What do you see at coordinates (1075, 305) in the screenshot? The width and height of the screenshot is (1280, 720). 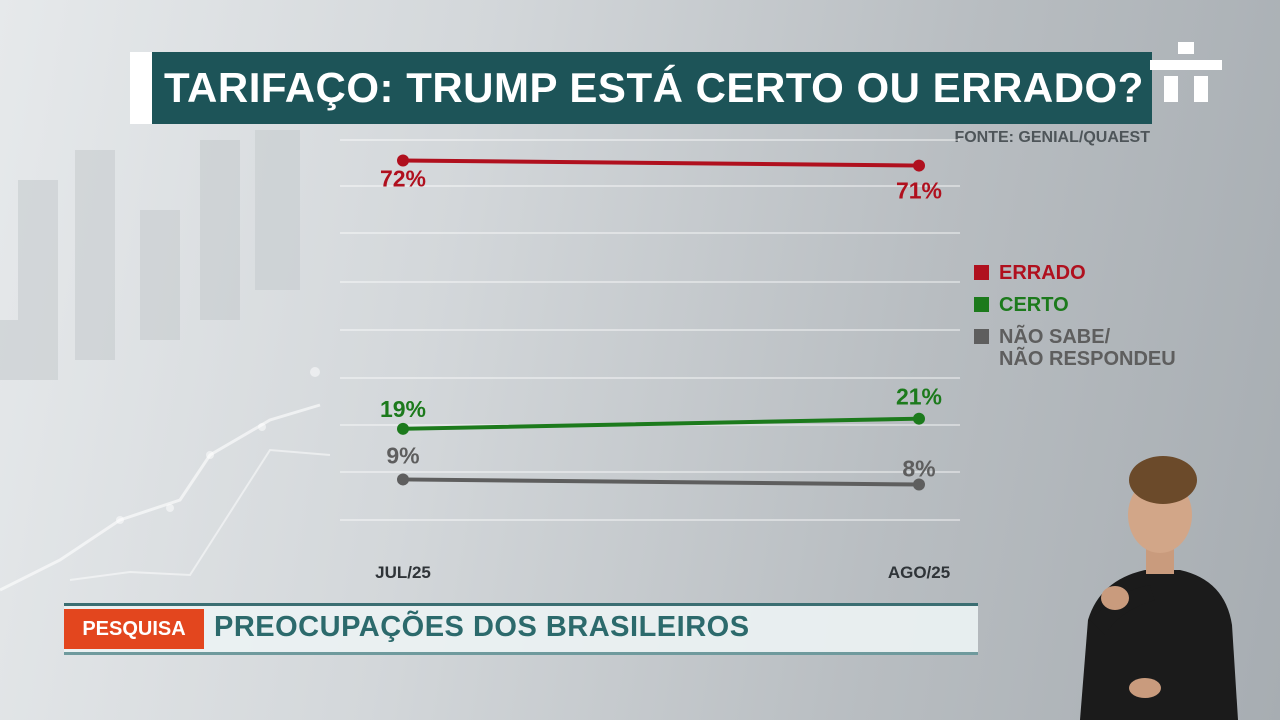 I see `legend-item: CERTO` at bounding box center [1075, 305].